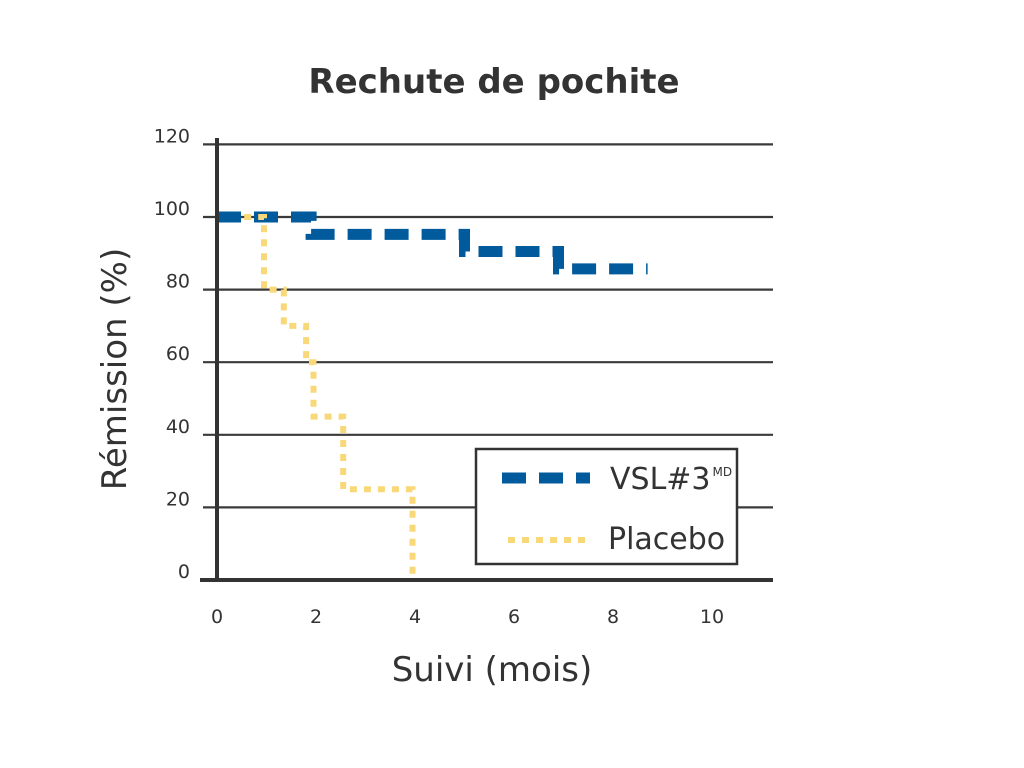 The image size is (1024, 768). Describe the element at coordinates (172, 136) in the screenshot. I see `y-tick-label-120: 120` at that location.